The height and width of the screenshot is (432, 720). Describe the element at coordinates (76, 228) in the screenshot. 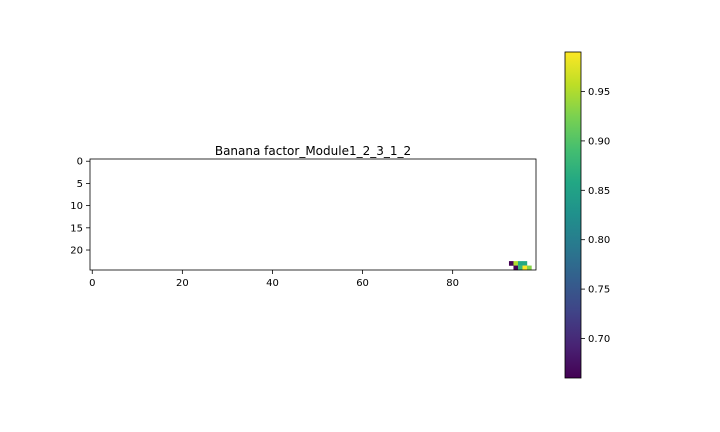

I see `y-tick-label: 15` at that location.